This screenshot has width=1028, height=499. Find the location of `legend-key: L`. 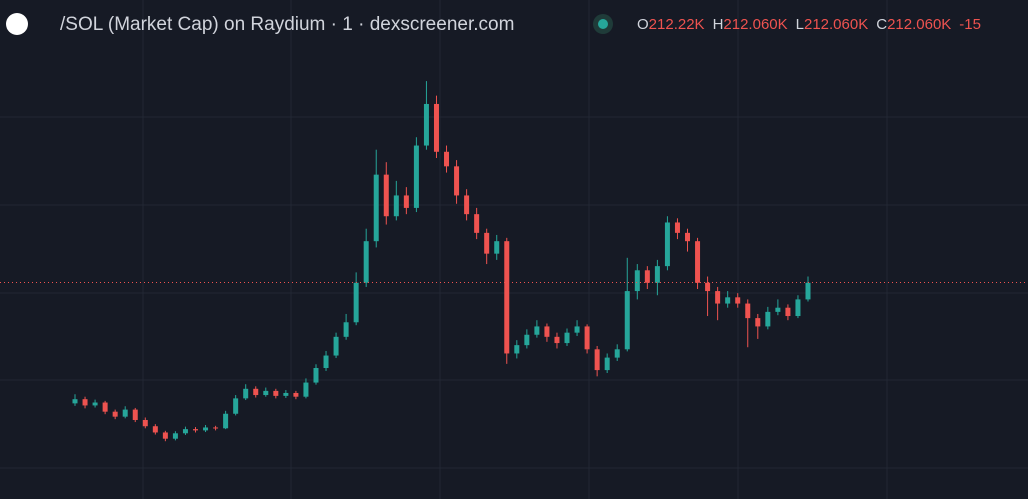

legend-key: L is located at coordinates (800, 24).